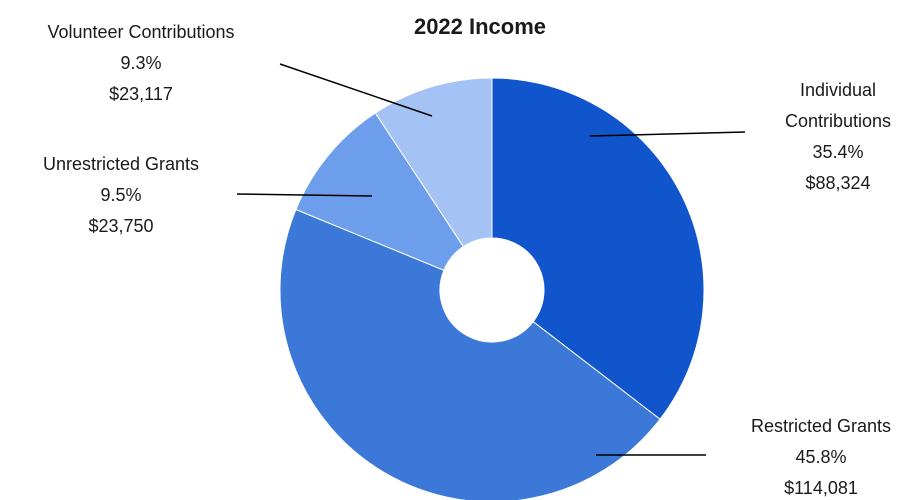  I want to click on slice-unrestricted-grants, so click(380, 191).